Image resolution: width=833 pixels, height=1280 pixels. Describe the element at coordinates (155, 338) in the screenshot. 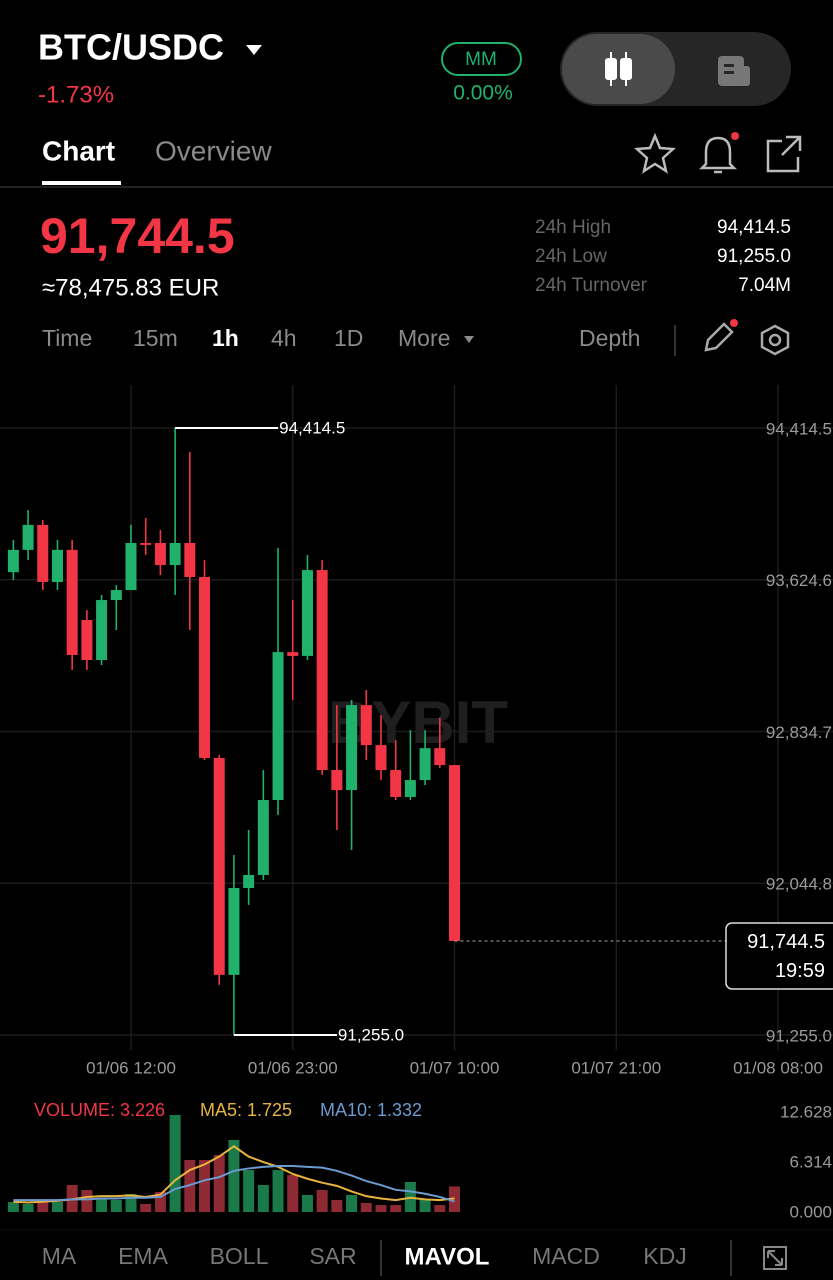

I see `timeframe: 15m` at that location.